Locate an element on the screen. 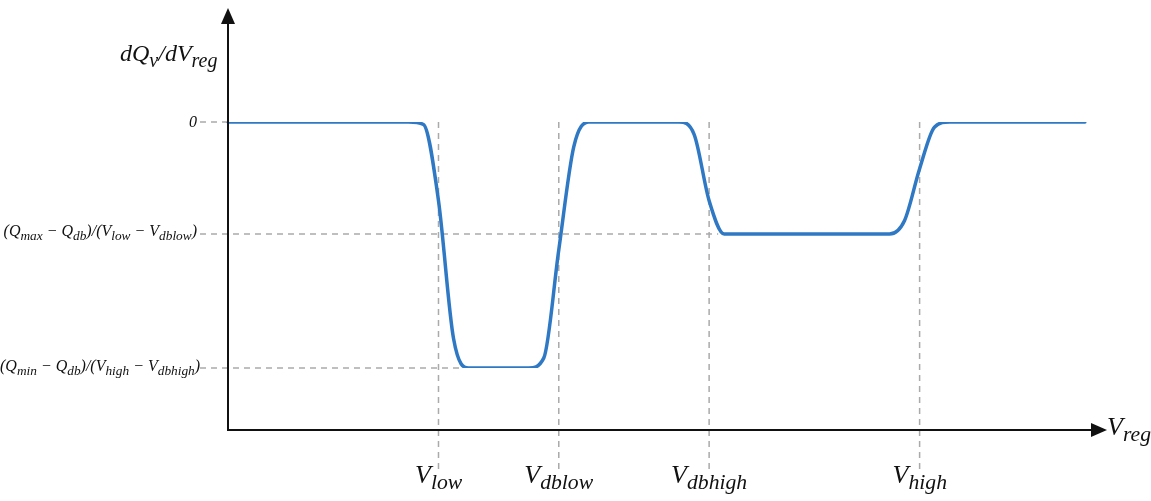 The height and width of the screenshot is (501, 1151). x-tick-label: V$_{dbhigh}$ is located at coordinates (709, 478).